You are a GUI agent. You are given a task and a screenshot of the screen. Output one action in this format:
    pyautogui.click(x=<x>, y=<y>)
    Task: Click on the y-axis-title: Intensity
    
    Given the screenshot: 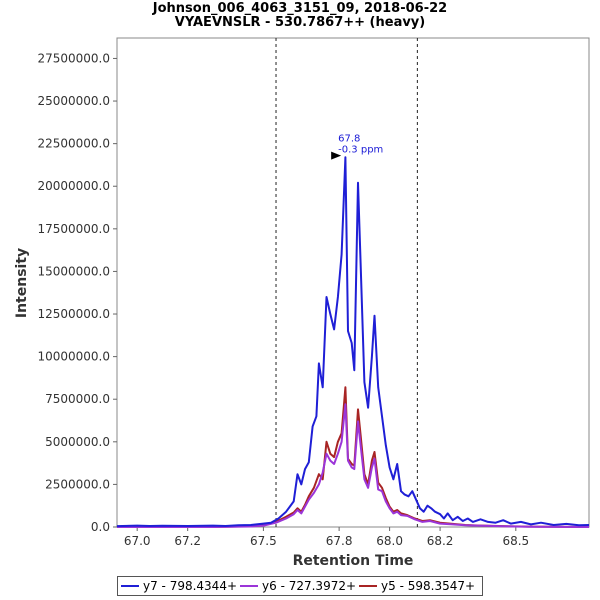 What is the action you would take?
    pyautogui.click(x=22, y=283)
    